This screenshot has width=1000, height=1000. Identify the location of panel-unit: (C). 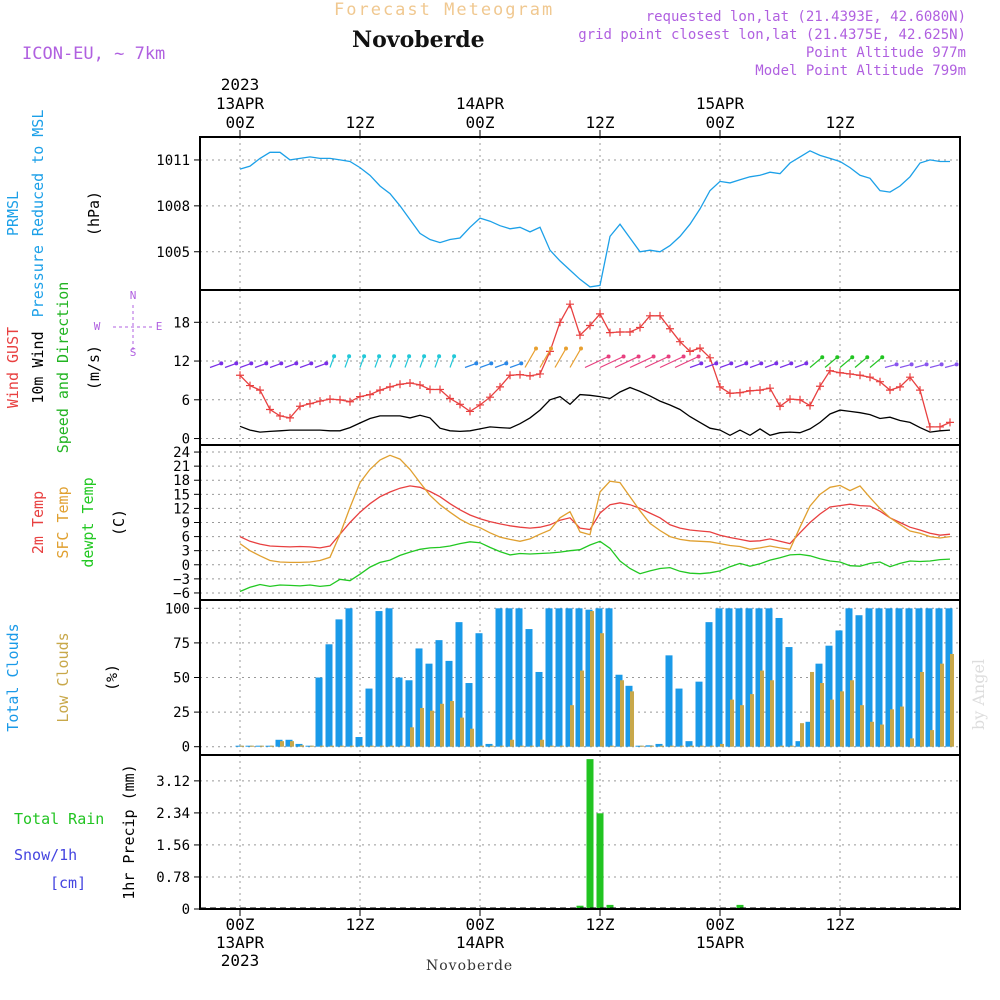
(119, 522).